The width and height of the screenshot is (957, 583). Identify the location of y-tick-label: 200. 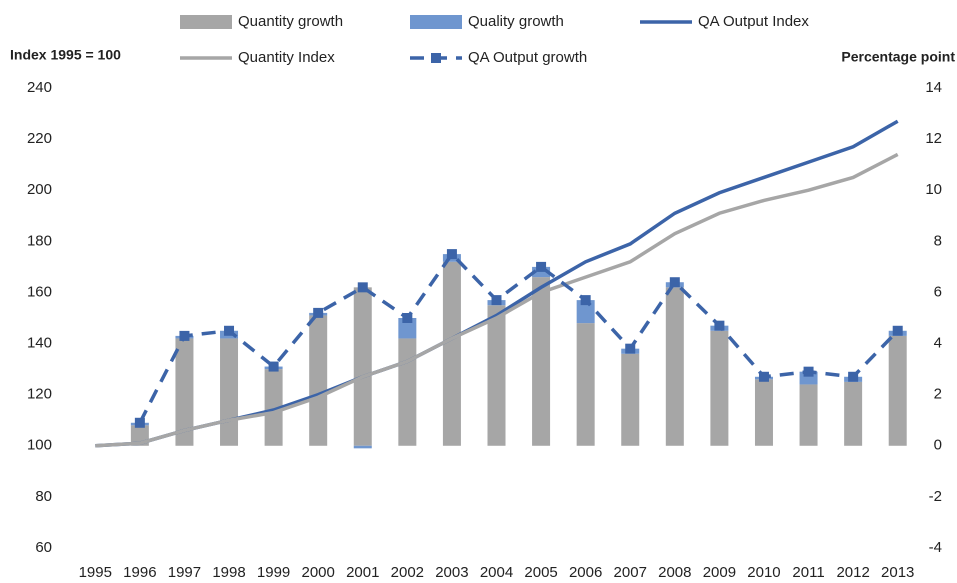
(39, 189).